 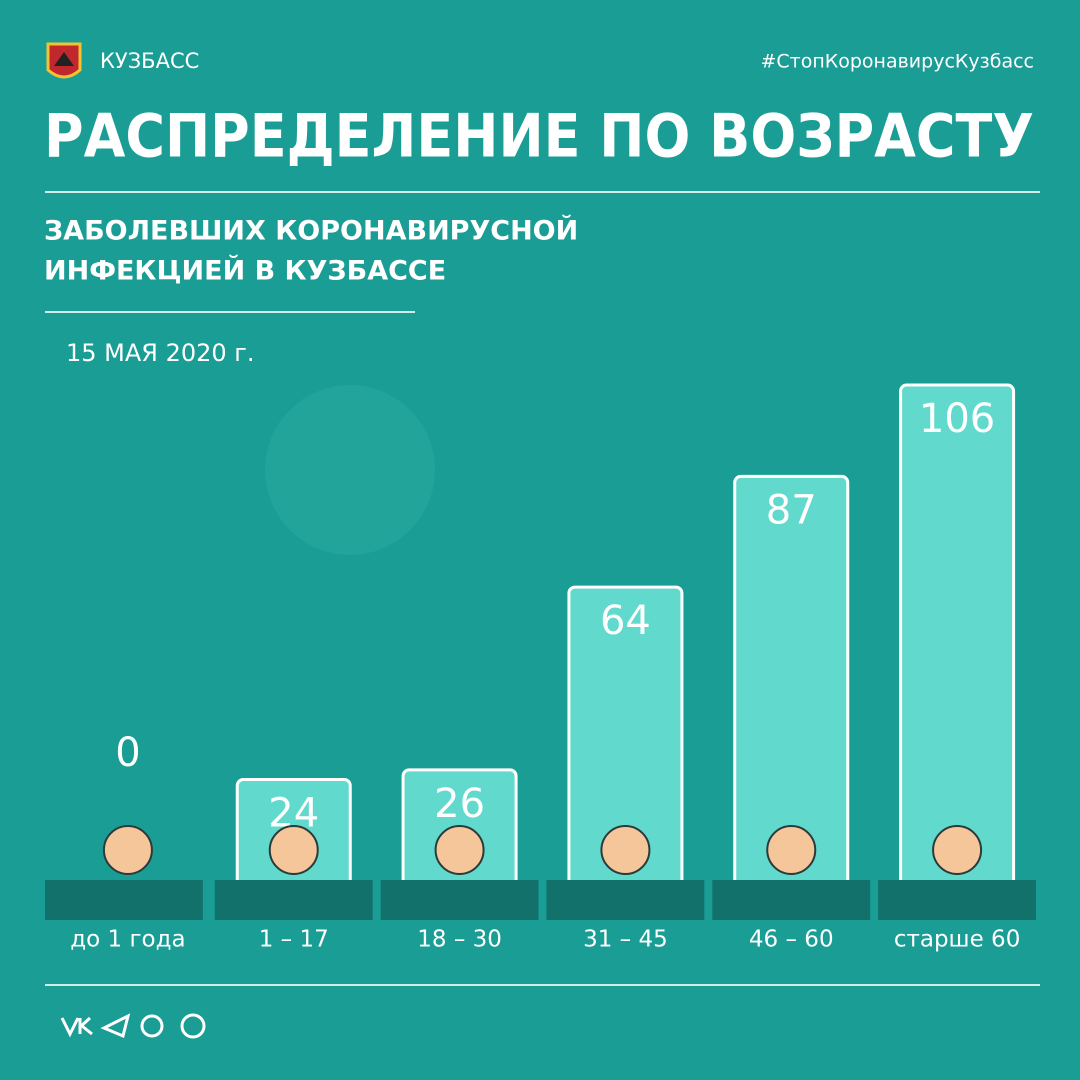 I want to click on x-tick-label: 18 – 30, so click(x=459, y=940).